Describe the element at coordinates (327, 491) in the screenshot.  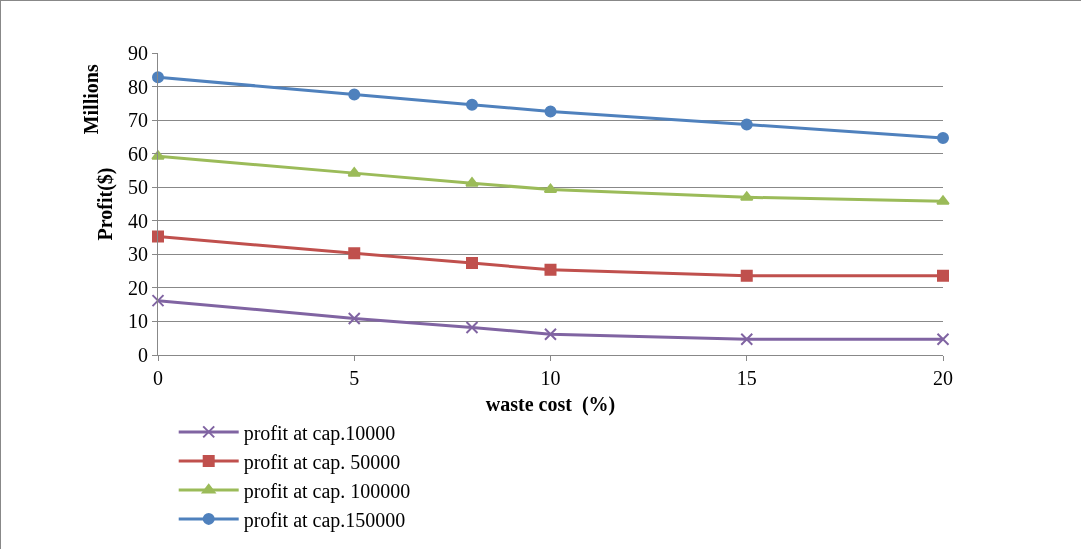
I see `legend-label: profit at cap. 100000` at that location.